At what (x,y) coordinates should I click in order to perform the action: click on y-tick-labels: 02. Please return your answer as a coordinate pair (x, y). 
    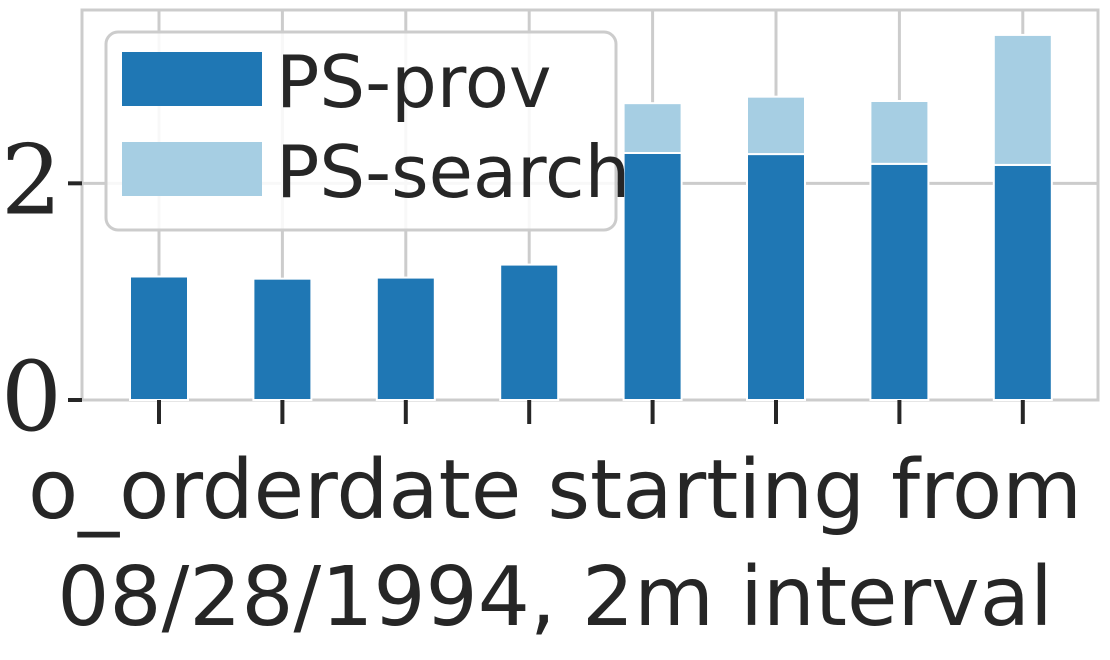
    Looking at the image, I should click on (31, 288).